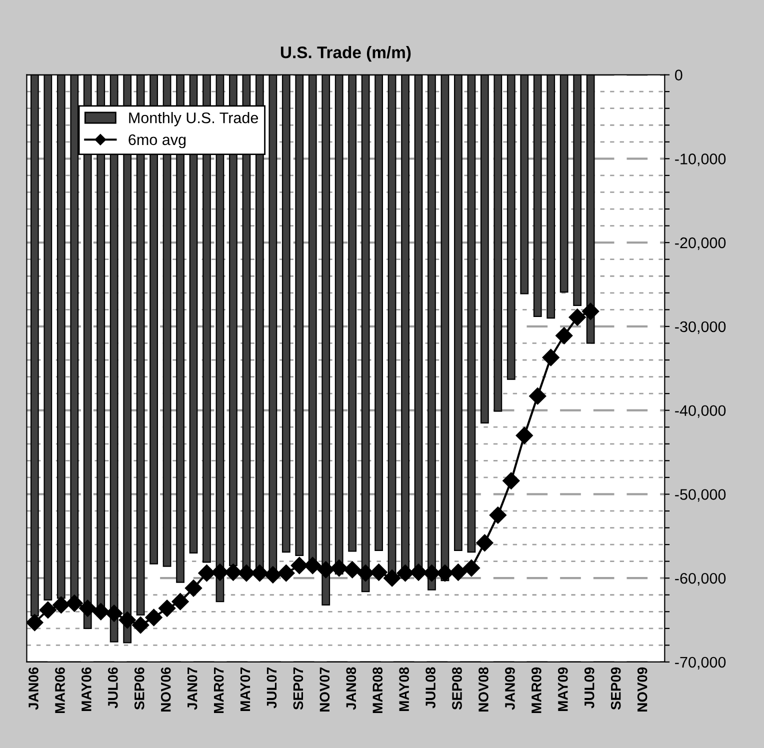  I want to click on x-tick-label: NOV06, so click(165, 689).